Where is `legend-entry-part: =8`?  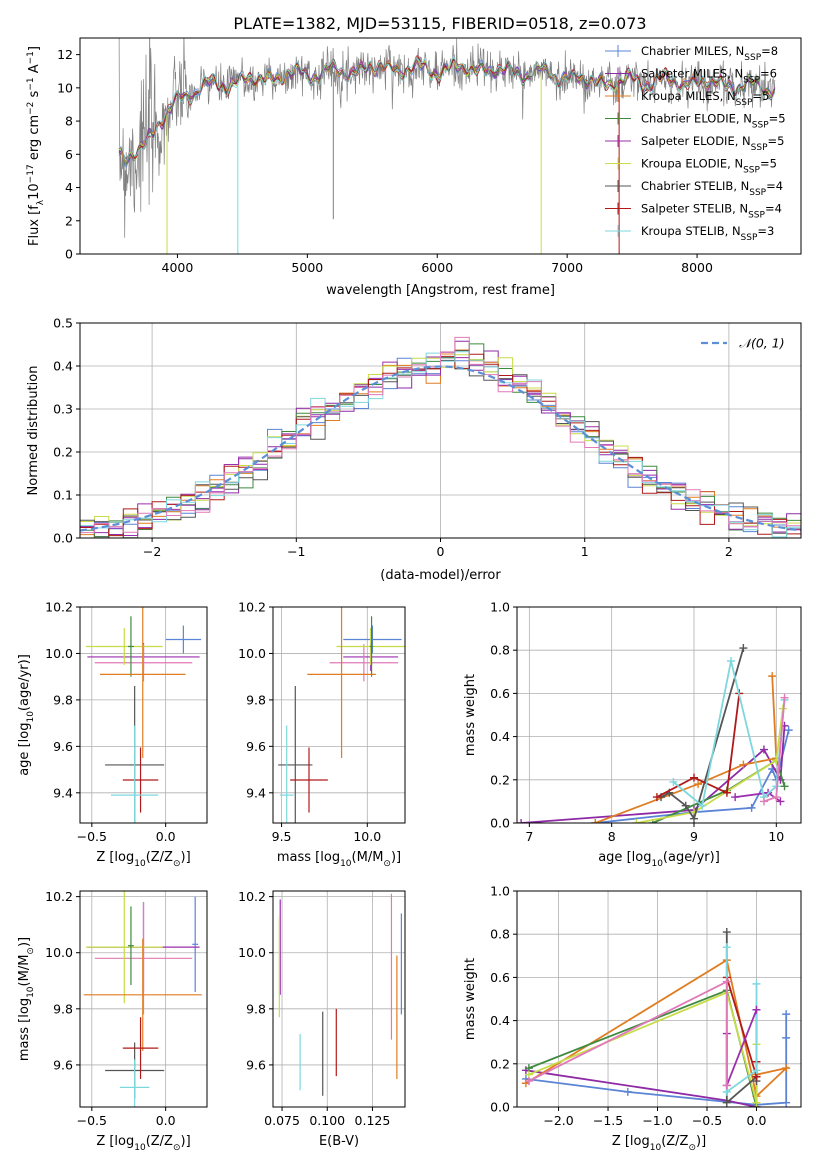
legend-entry-part: =8 is located at coordinates (769, 51).